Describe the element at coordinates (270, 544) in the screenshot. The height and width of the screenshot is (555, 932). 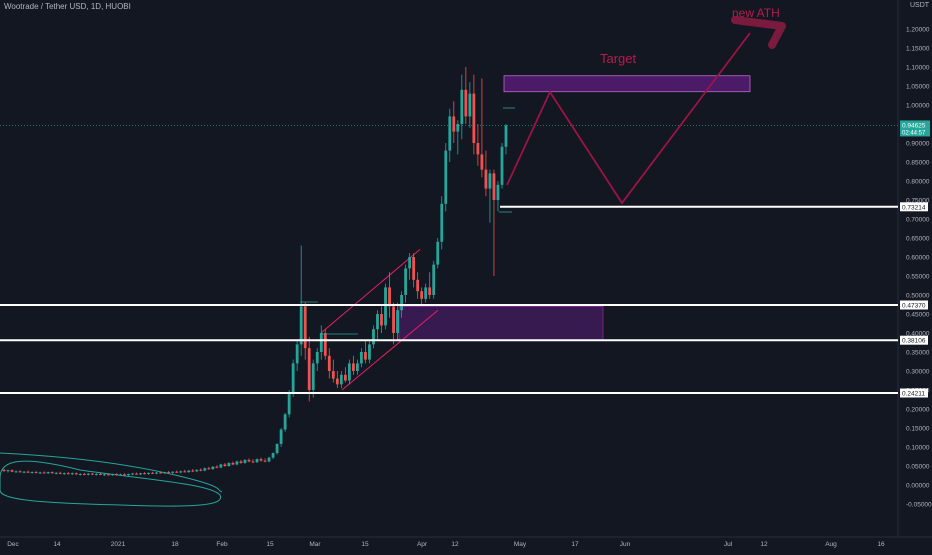
I see `x-tick-label: 15` at that location.